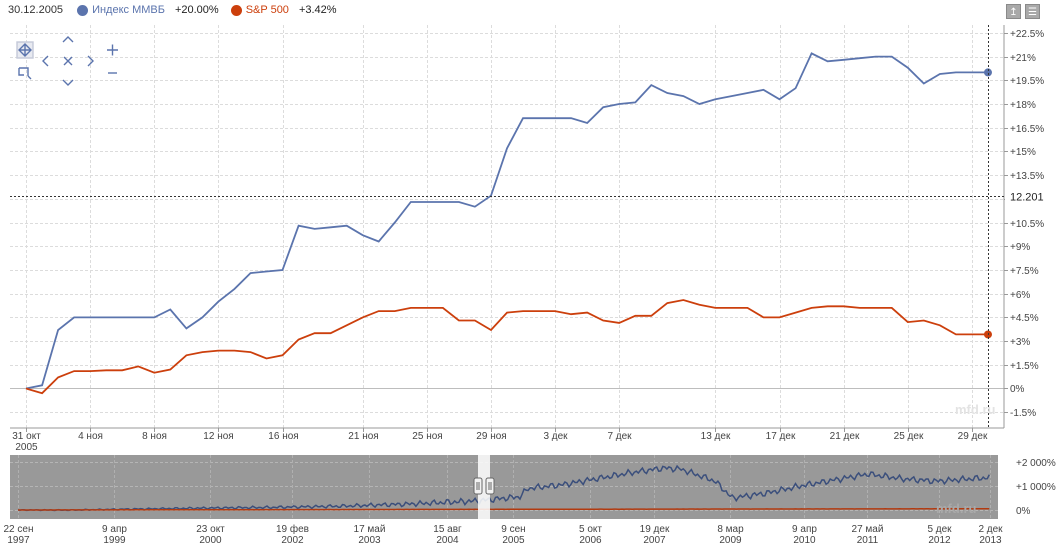 The image size is (1060, 555). What do you see at coordinates (478, 486) in the screenshot?
I see `navigator-handle-left` at bounding box center [478, 486].